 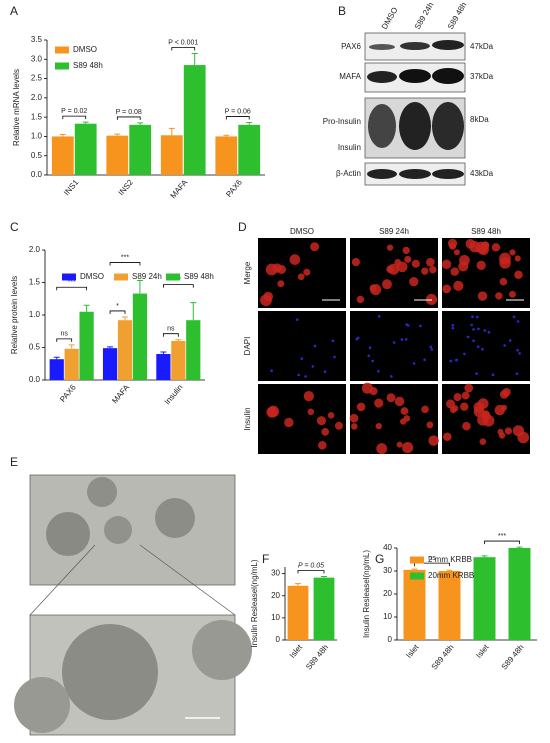 I want to click on annotation: P = 0.06, so click(x=238, y=111).